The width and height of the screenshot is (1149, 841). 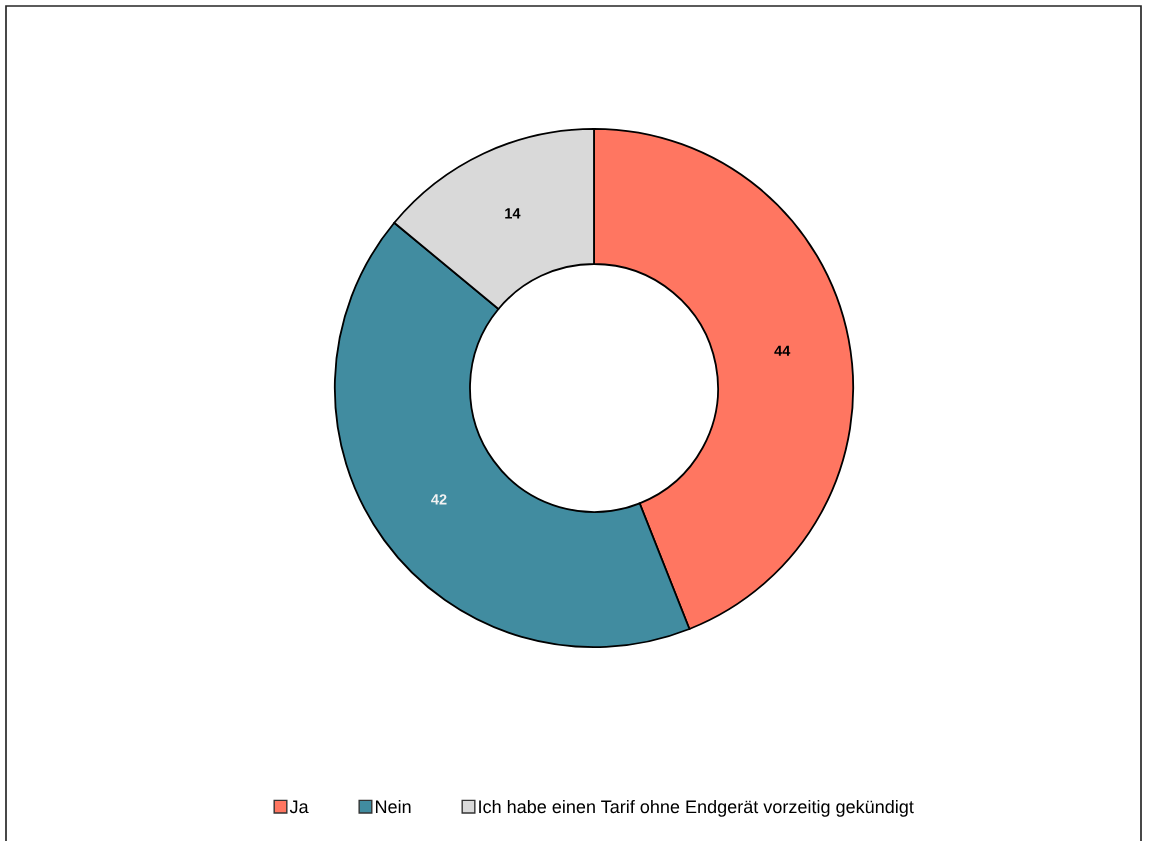 What do you see at coordinates (696, 808) in the screenshot?
I see `legend-label: Ich habe einen Tarif ohne Endgerät vorzeitig gekündigt` at bounding box center [696, 808].